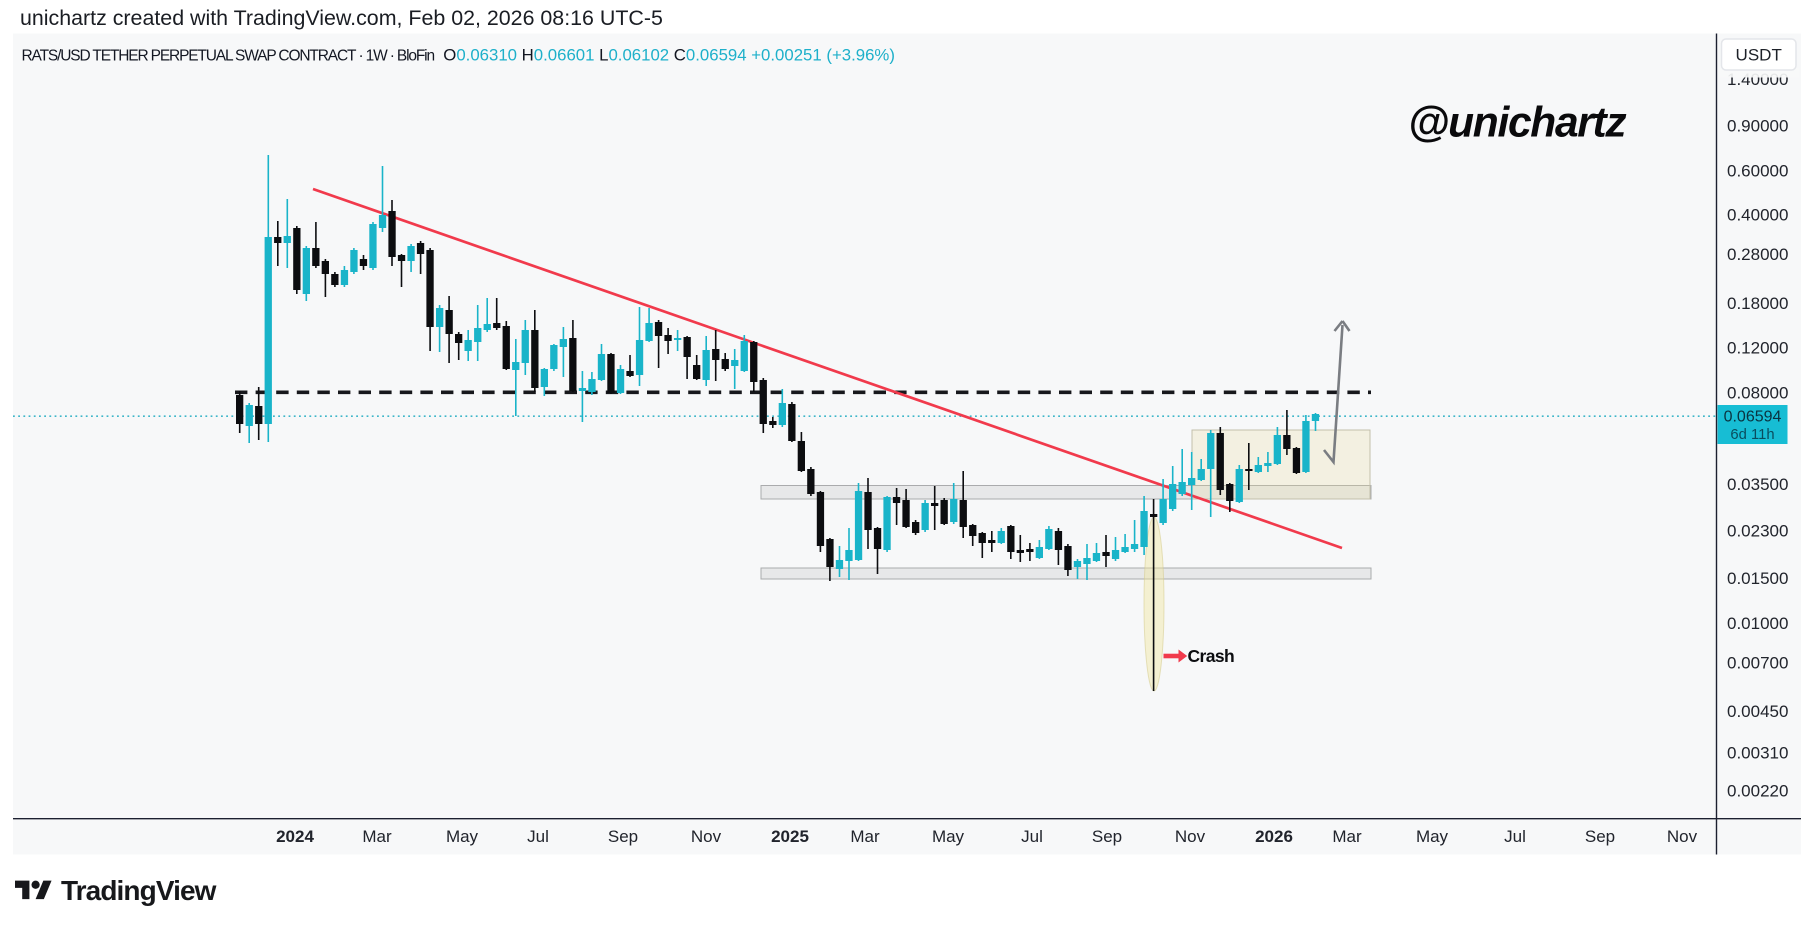  What do you see at coordinates (1757, 753) in the screenshot?
I see `svg-text: 0.00310` at bounding box center [1757, 753].